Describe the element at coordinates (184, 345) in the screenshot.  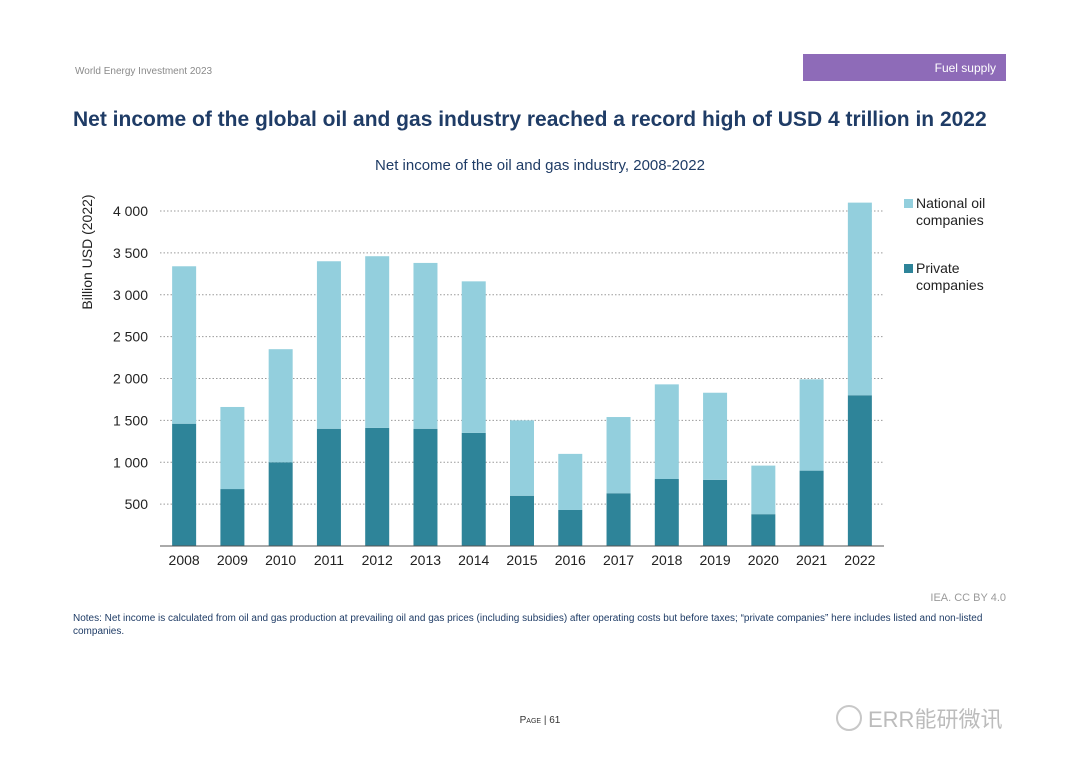
I see `bar-national-2008` at that location.